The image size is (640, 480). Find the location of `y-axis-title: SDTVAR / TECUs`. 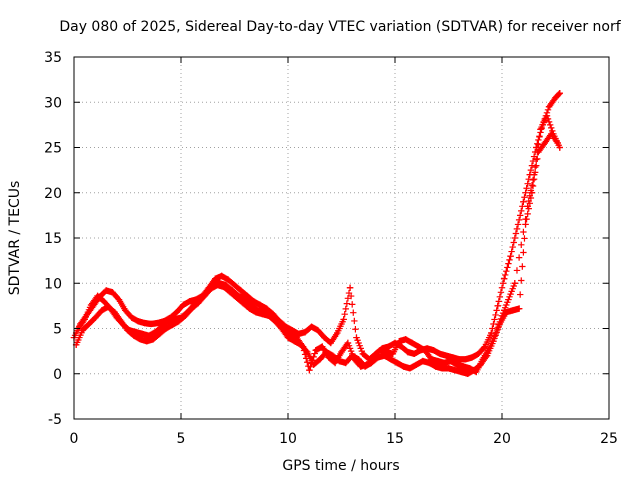

y-axis-title: SDTVAR / TECUs is located at coordinates (15, 238).